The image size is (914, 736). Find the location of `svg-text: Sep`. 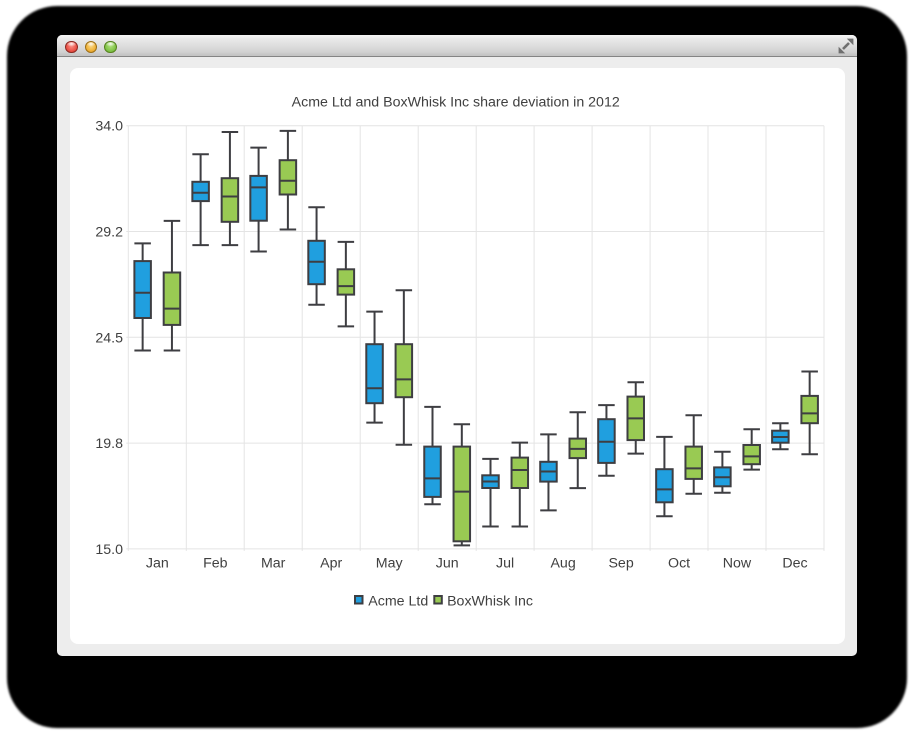

svg-text: Sep is located at coordinates (620, 564).